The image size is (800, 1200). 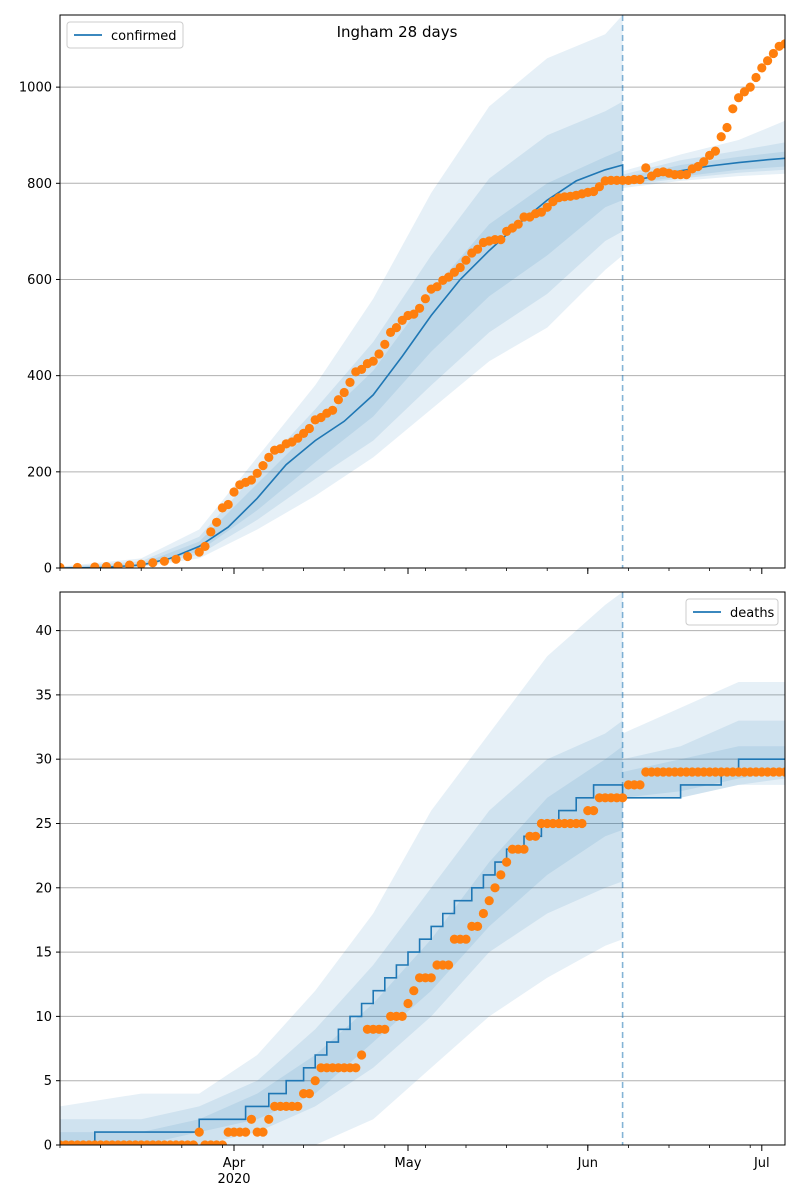 I want to click on y-tick-label: 20, so click(x=43, y=888).